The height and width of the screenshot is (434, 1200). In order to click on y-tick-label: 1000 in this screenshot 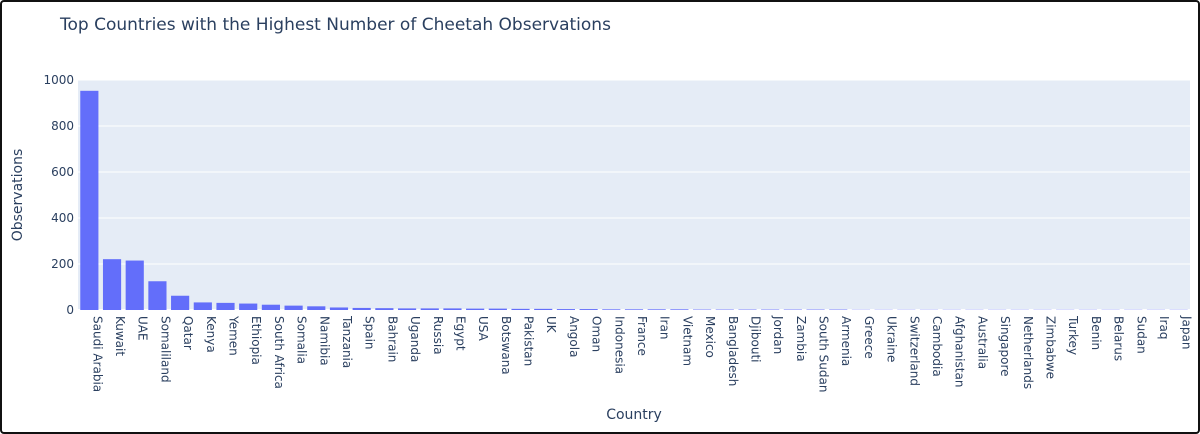, I will do `click(58, 80)`.